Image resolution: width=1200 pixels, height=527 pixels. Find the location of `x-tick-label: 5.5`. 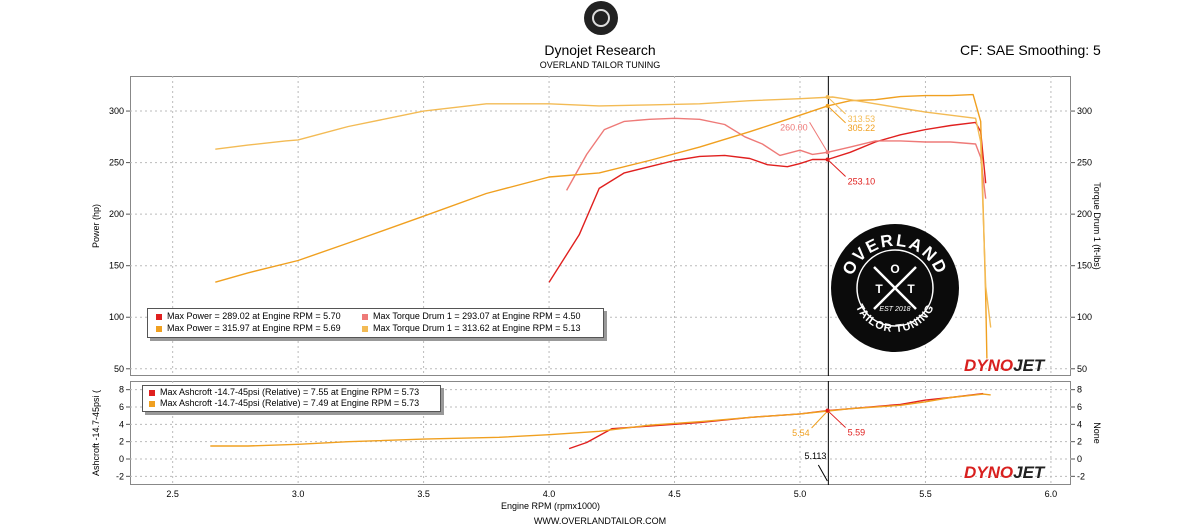

x-tick-label: 5.5 is located at coordinates (925, 494).